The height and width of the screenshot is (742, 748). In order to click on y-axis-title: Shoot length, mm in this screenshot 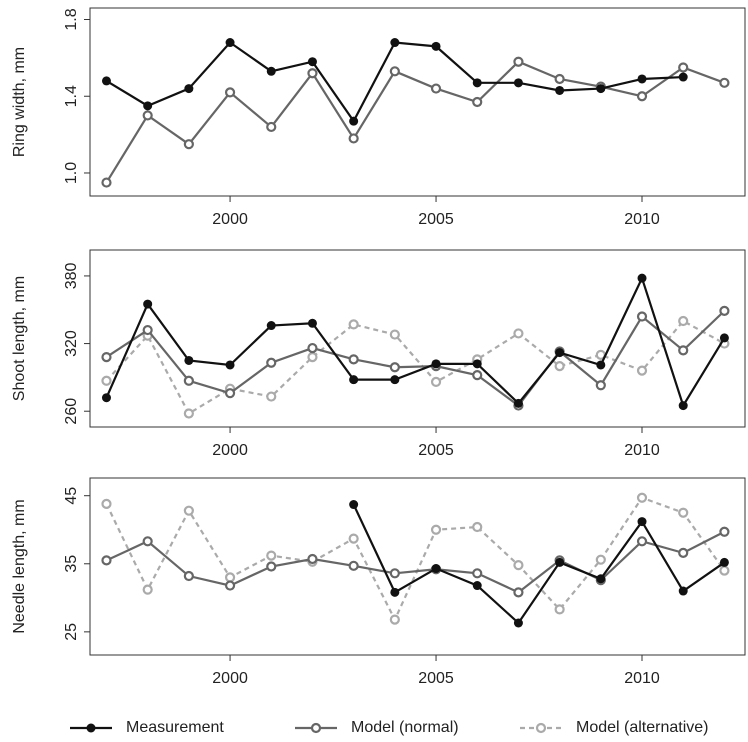, I will do `click(19, 338)`.